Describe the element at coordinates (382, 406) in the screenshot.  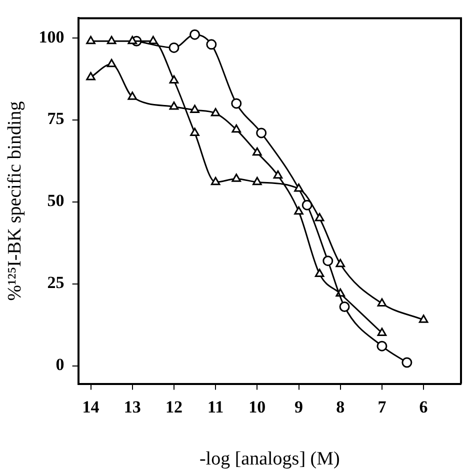
I see `x-tick-label: 7` at that location.